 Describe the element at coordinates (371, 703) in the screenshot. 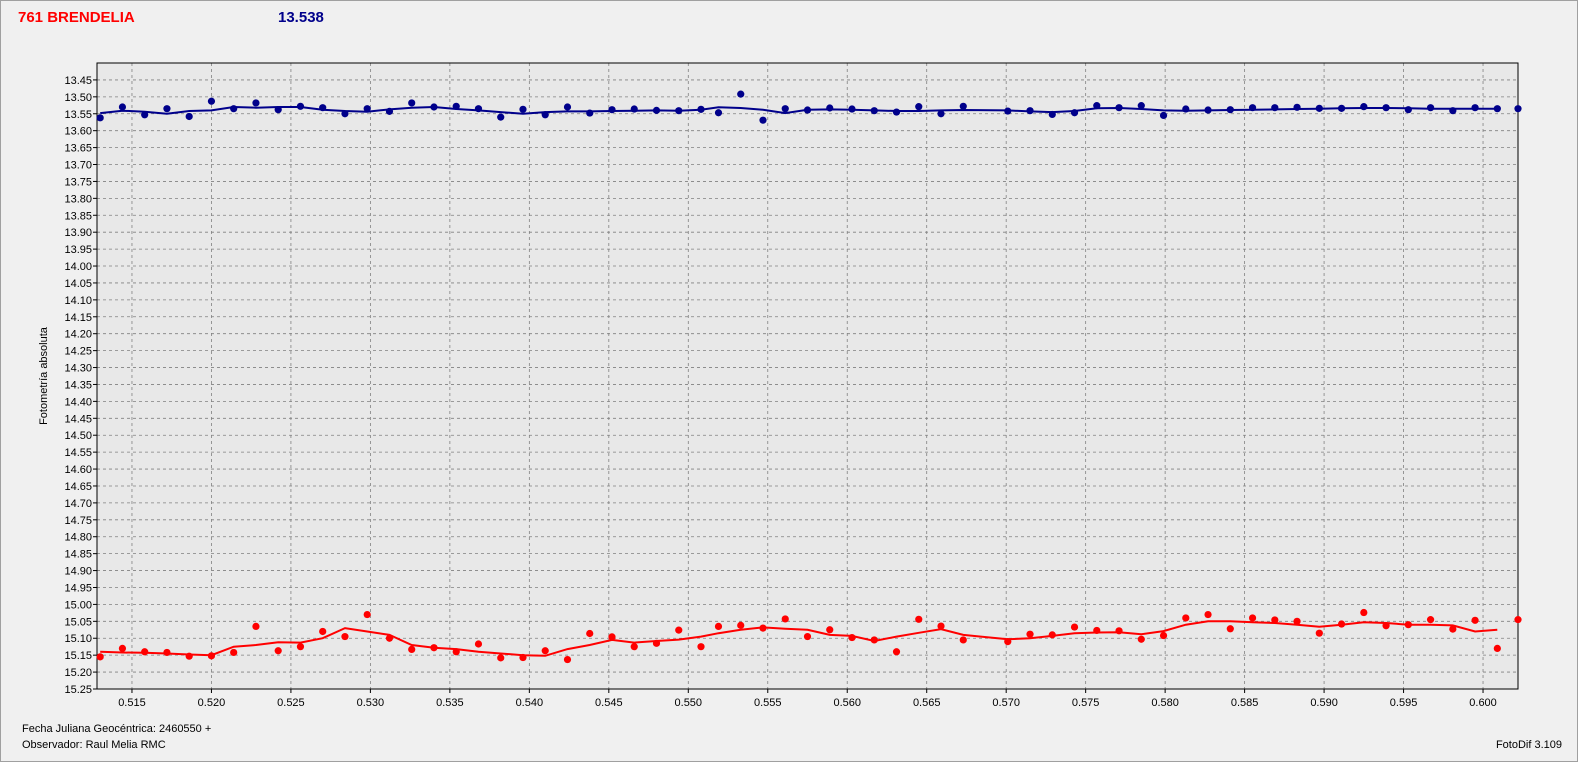

I see `x-tick-label: 0.530` at that location.